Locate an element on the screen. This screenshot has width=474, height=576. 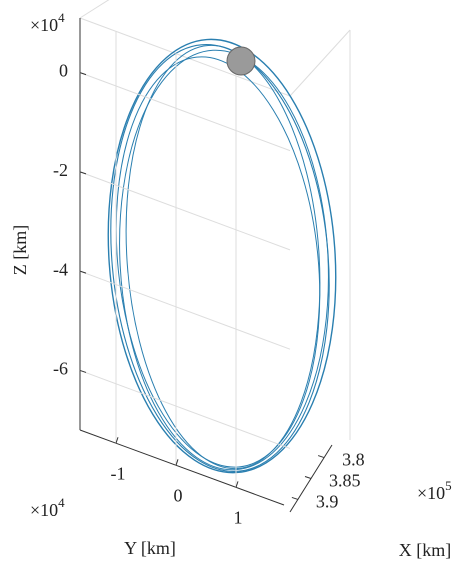
x-tick-label: 3.8 is located at coordinates (353, 460).